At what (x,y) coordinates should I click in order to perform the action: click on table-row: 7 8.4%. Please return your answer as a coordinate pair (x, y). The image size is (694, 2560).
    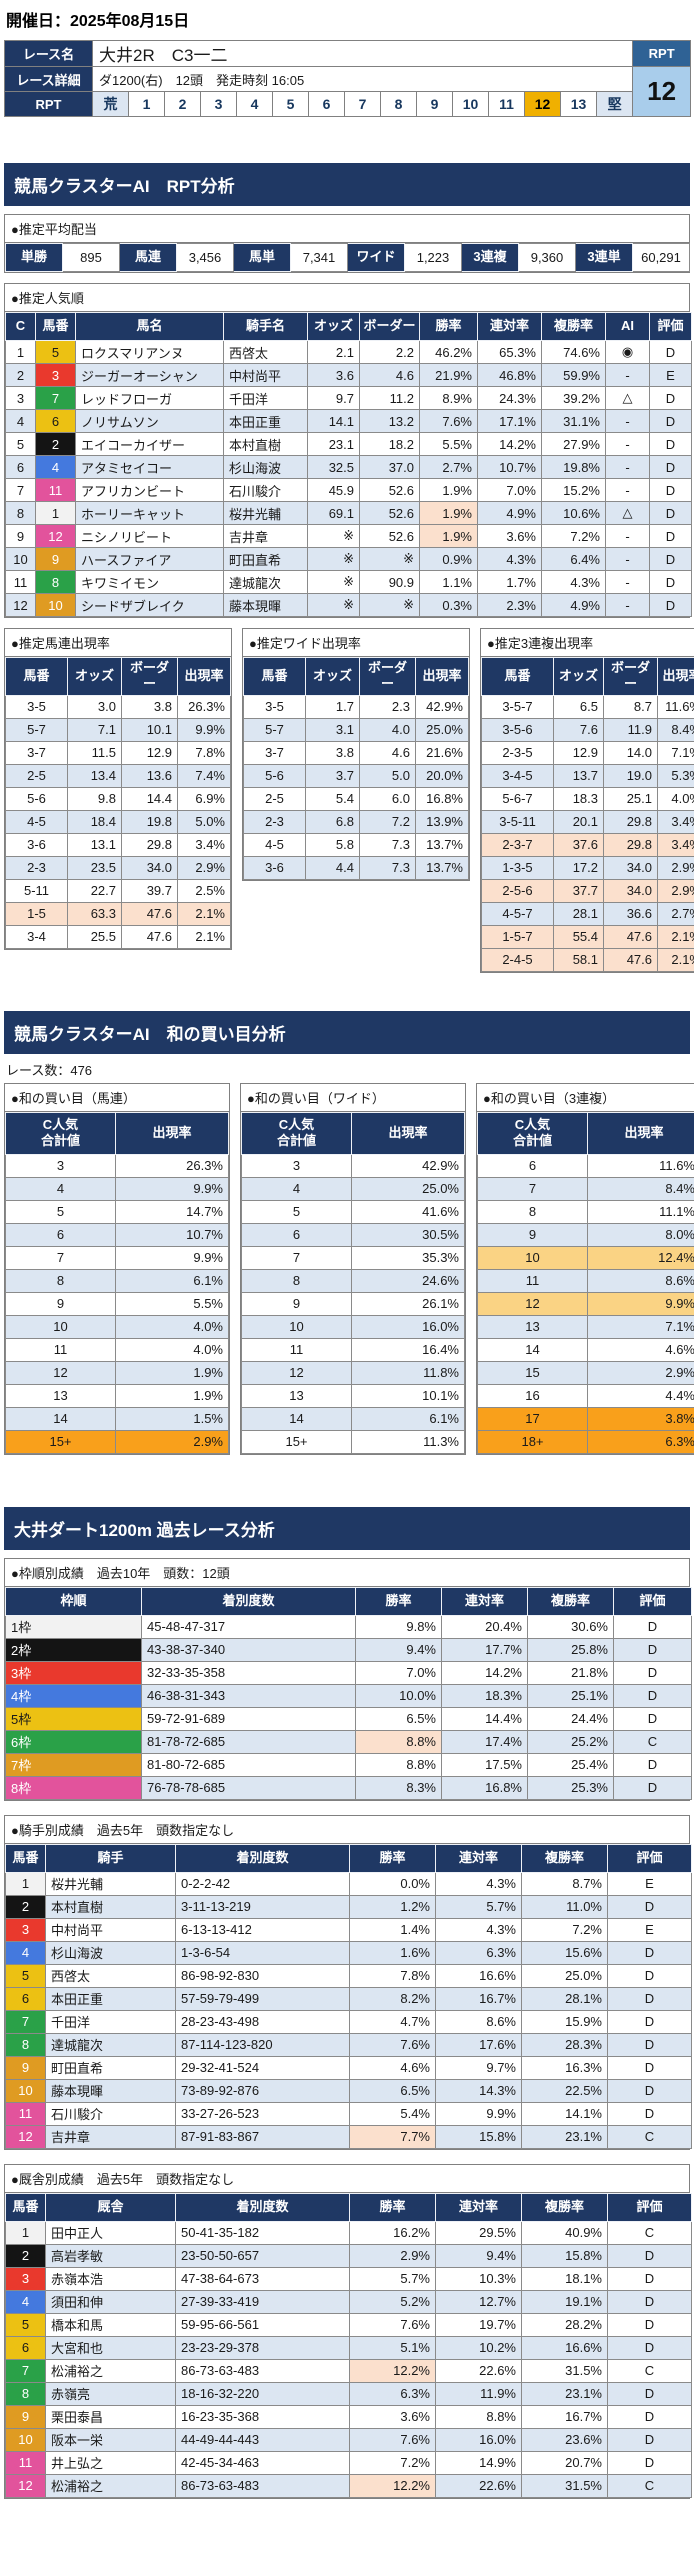
    Looking at the image, I should click on (585, 1188).